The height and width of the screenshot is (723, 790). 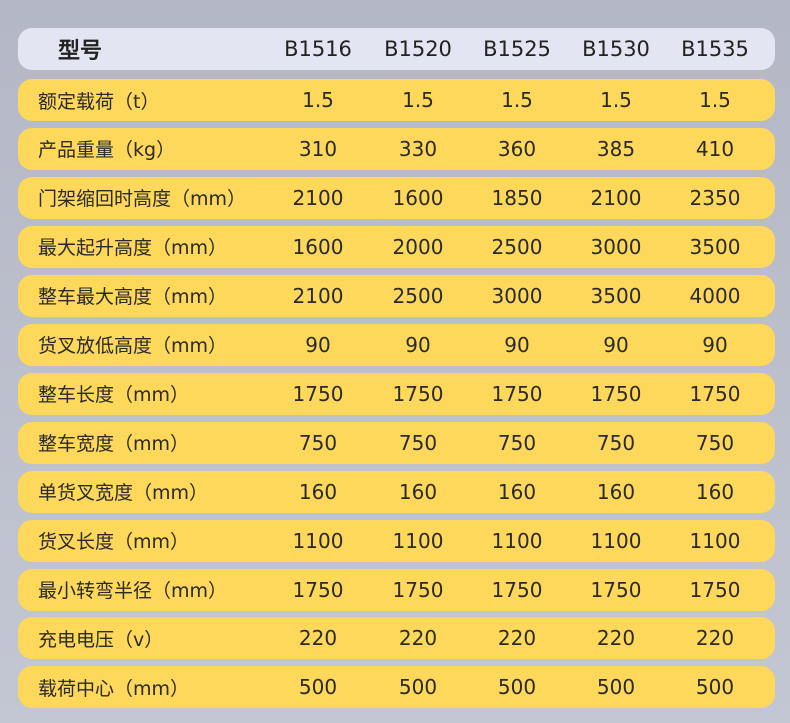 I want to click on row-label: 货叉长度（mm）, so click(x=114, y=542).